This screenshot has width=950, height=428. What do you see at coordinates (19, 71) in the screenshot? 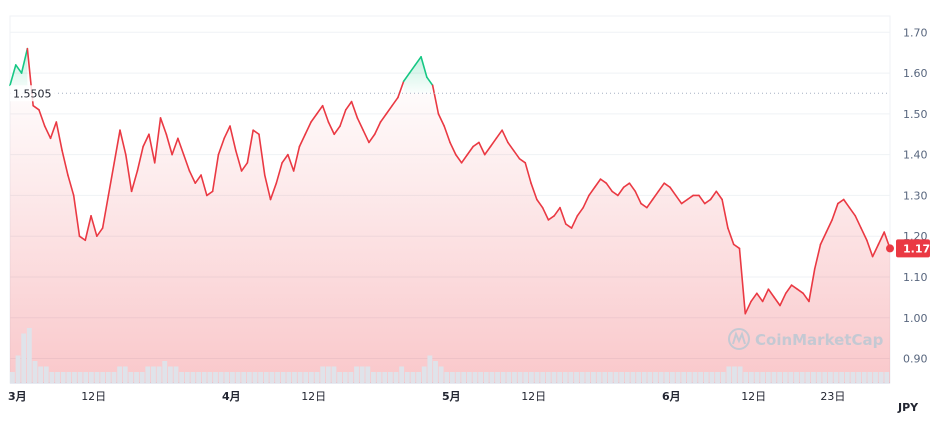
I see `green-area` at bounding box center [19, 71].